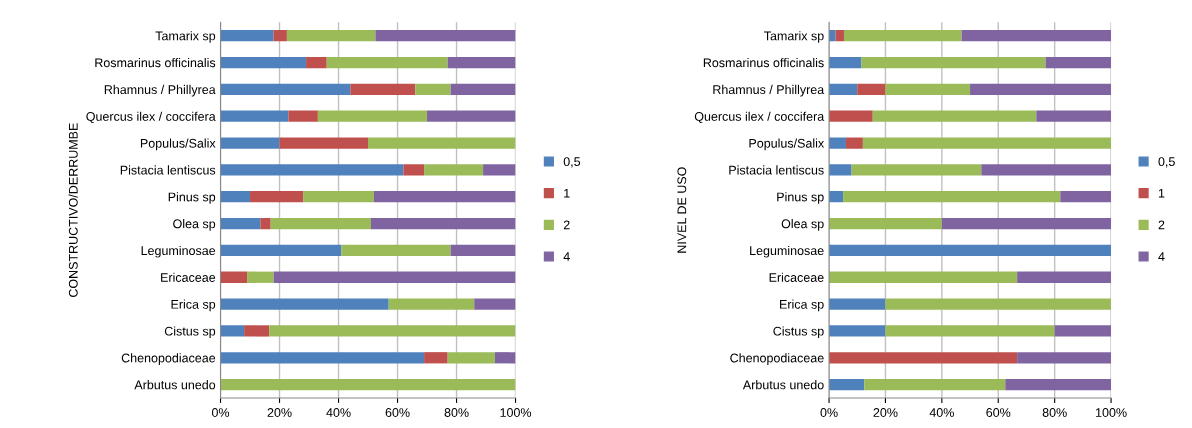  I want to click on legend-label: 4, so click(566, 256).